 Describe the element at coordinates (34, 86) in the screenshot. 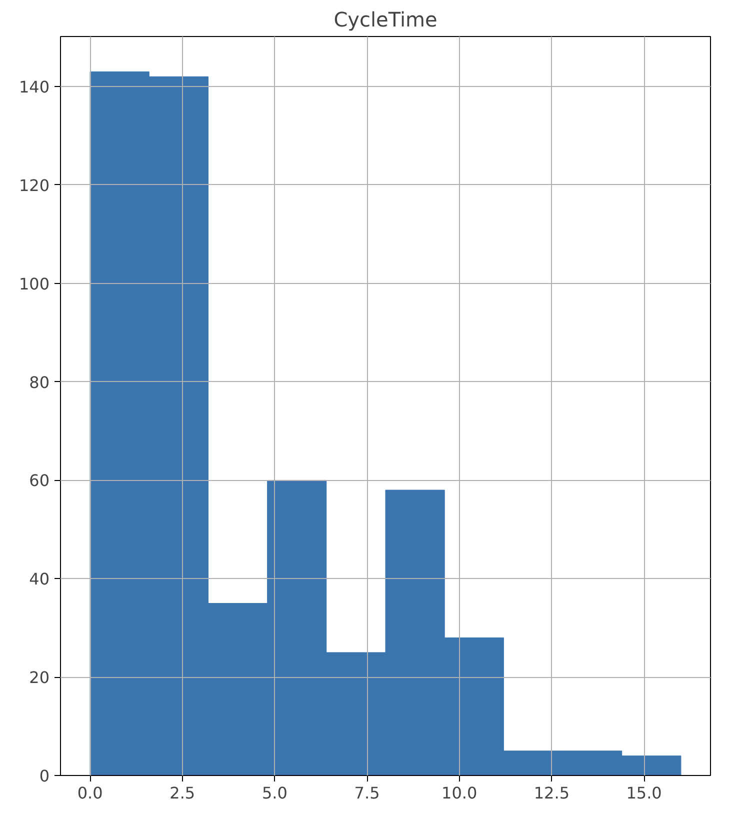

I see `y-tick-label: 140` at that location.